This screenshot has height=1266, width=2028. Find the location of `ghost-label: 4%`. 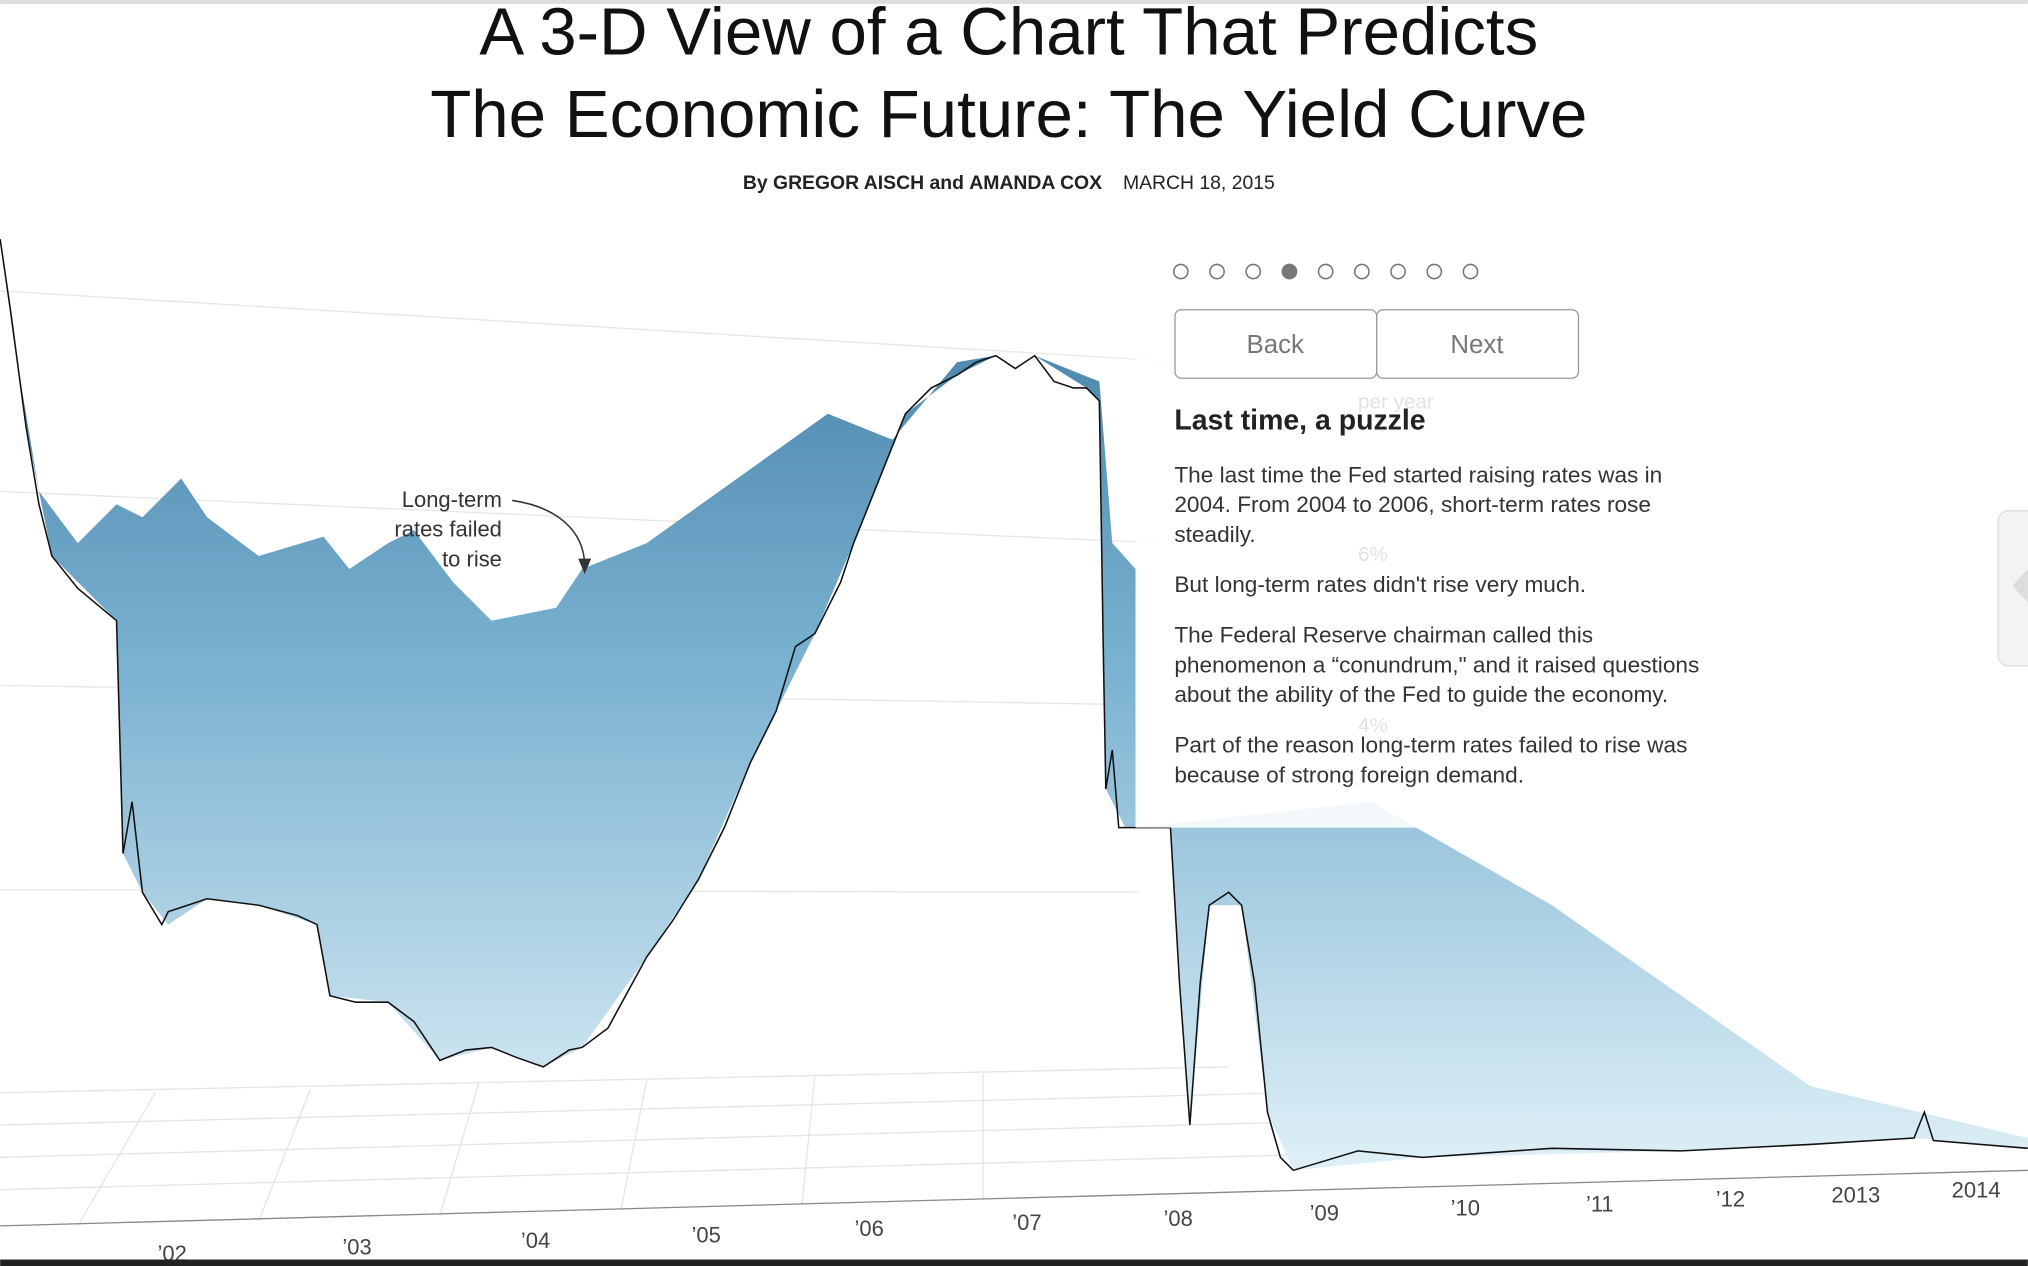

ghost-label: 4% is located at coordinates (1373, 725).